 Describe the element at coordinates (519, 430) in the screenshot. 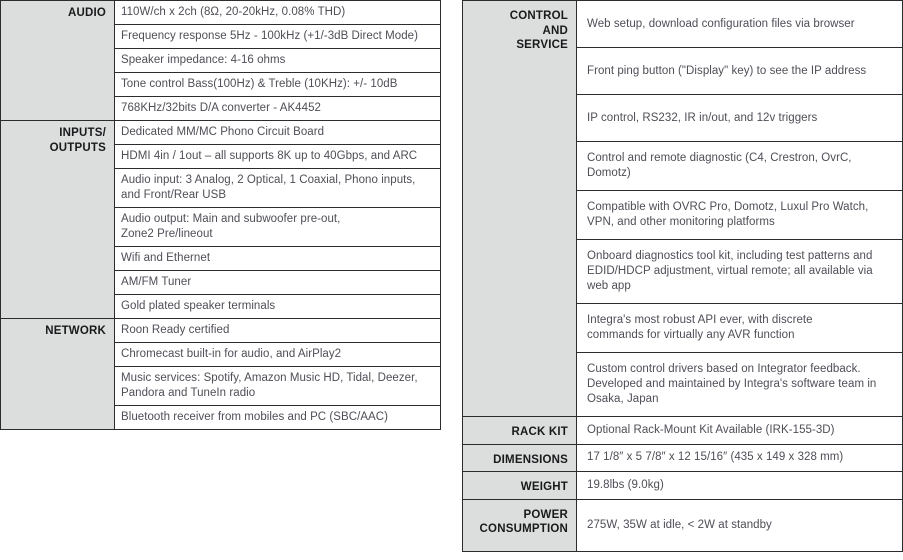

I see `section-label: RACK KIT` at that location.